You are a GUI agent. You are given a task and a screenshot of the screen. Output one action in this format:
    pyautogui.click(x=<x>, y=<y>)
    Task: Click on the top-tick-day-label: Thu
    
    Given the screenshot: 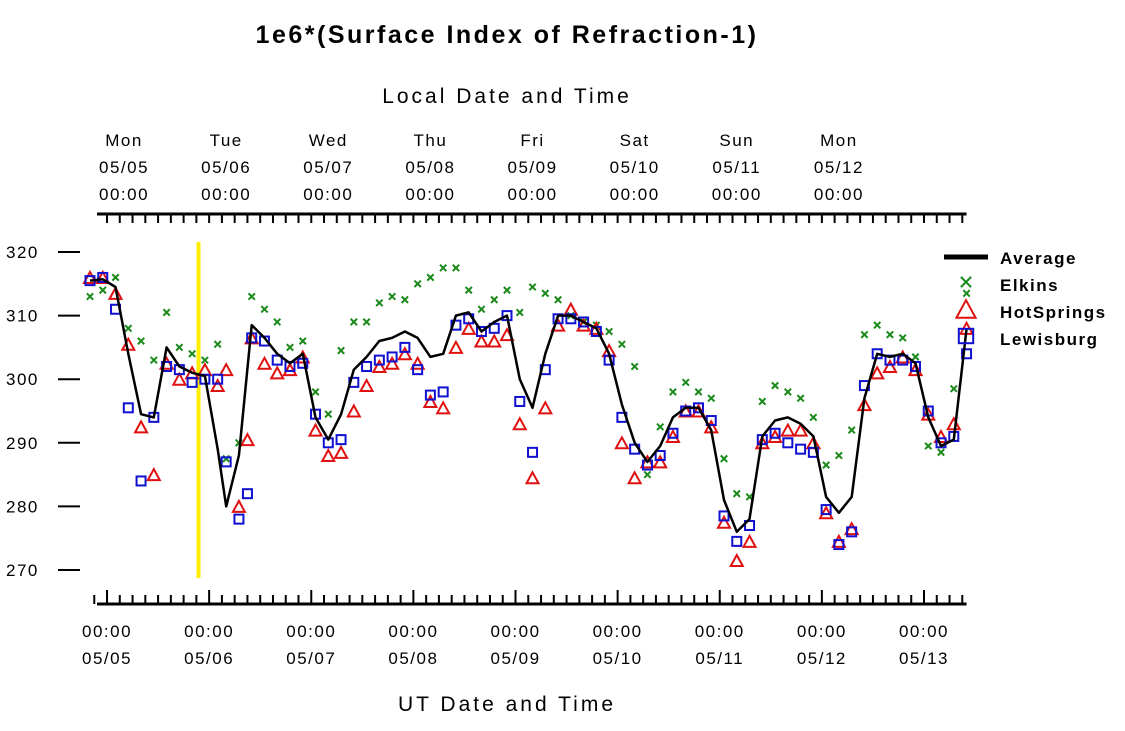 What is the action you would take?
    pyautogui.click(x=431, y=140)
    